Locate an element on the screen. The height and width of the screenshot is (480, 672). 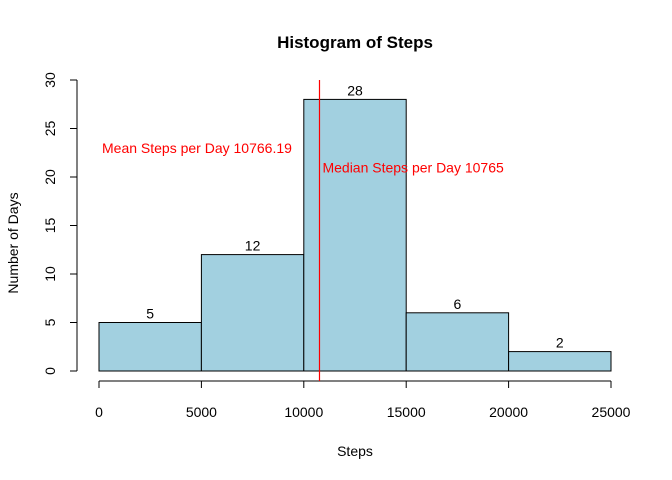
y-tick-label-3: 15 is located at coordinates (50, 226).